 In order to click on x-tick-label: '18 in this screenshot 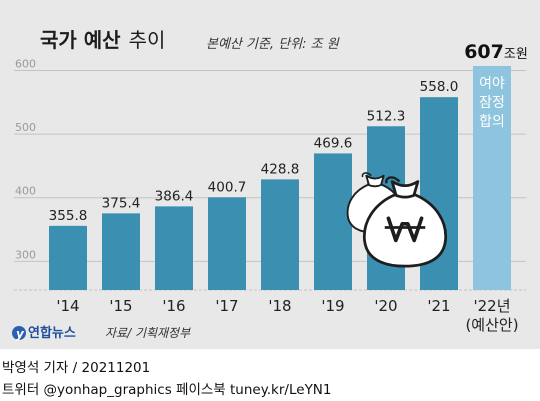, I will do `click(279, 306)`.